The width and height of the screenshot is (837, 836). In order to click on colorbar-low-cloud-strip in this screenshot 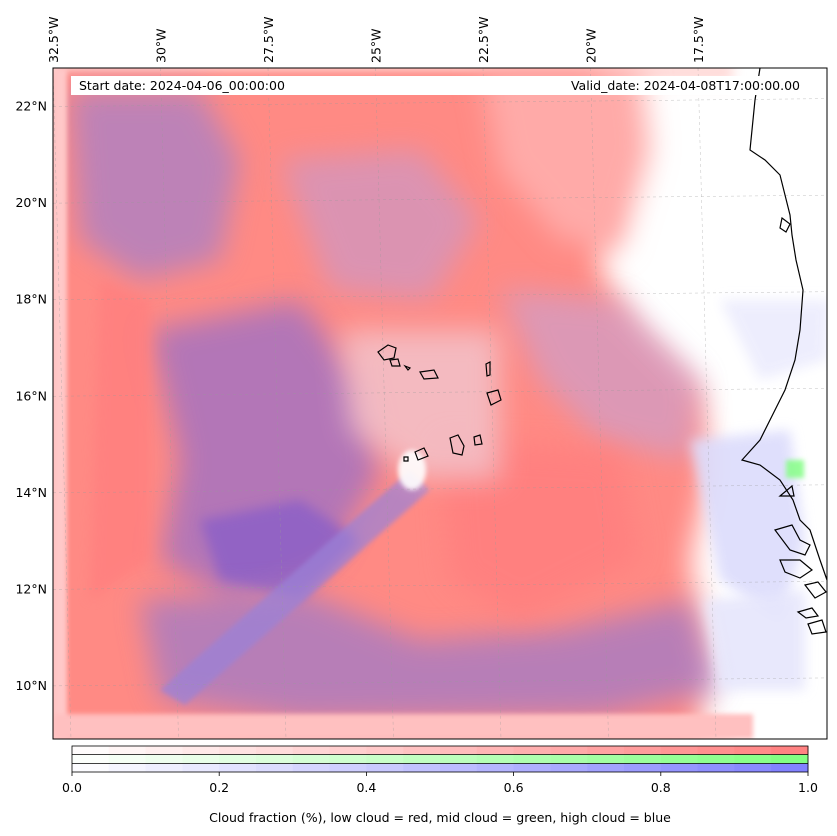, I will do `click(440, 750)`.